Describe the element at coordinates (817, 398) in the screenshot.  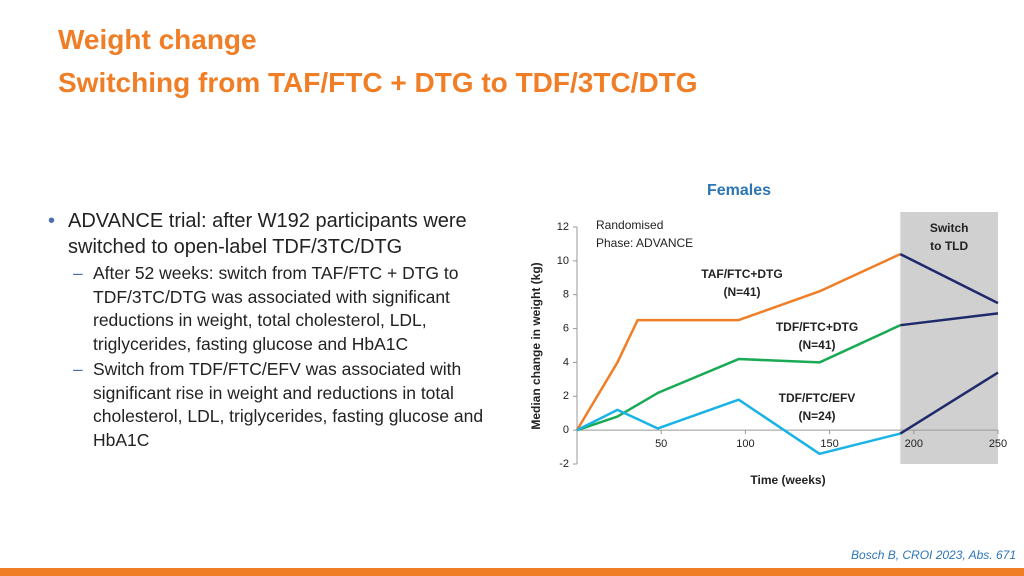
I see `series-label: TDF/FTC/EFV` at that location.